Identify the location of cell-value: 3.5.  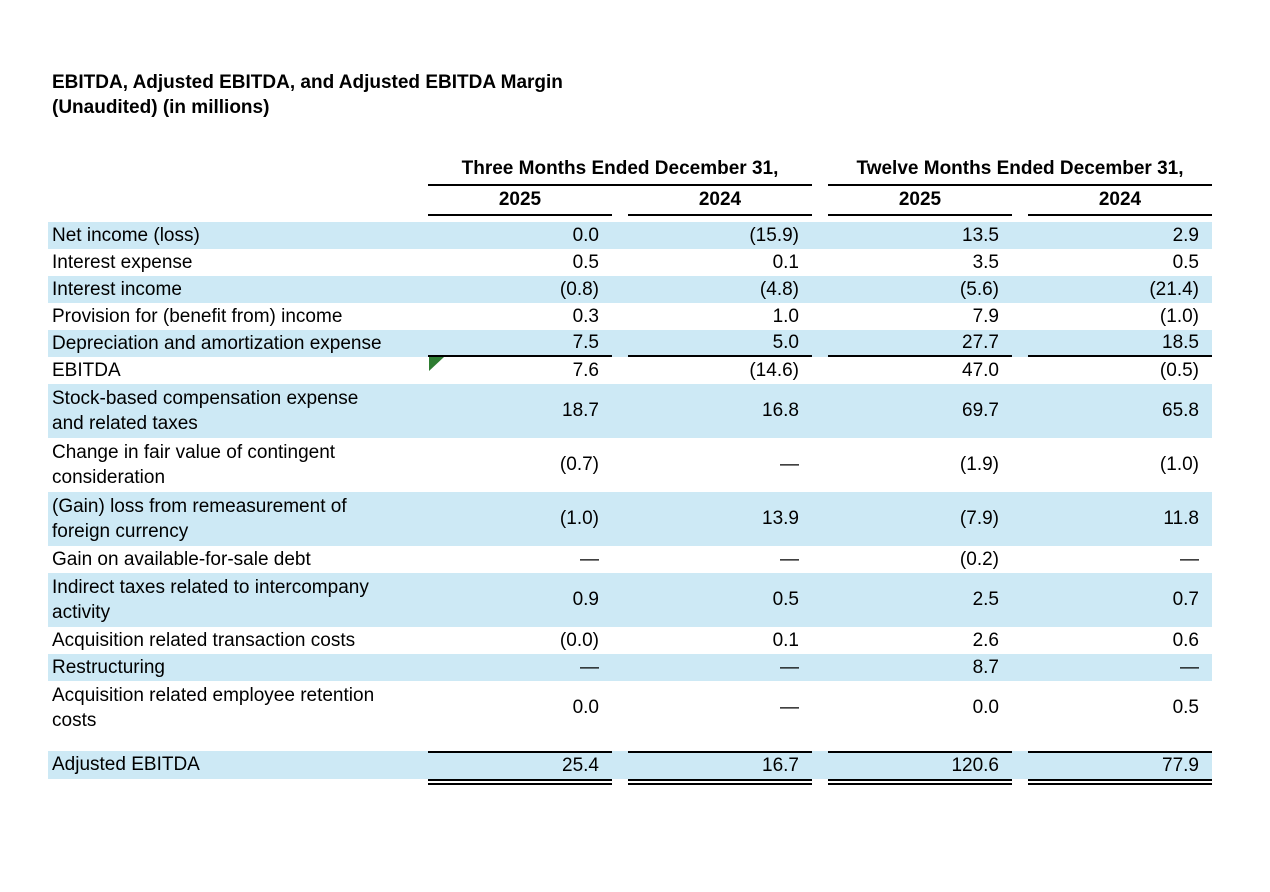
(985, 262).